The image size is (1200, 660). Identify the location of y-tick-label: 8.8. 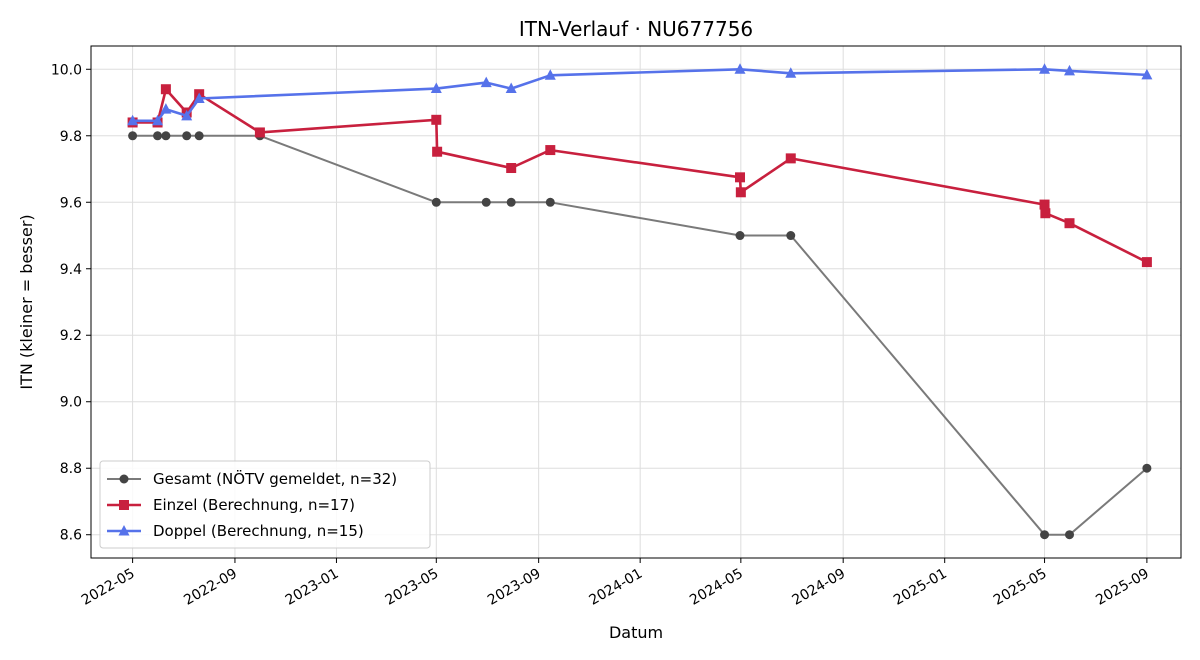
(71, 469).